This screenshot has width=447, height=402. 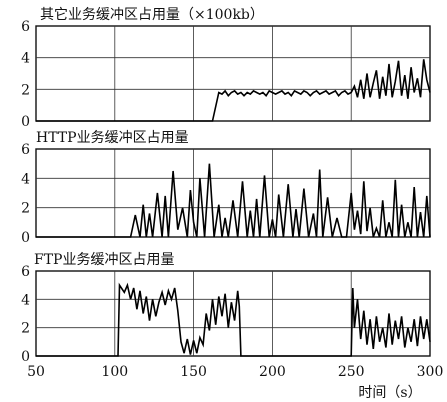 What do you see at coordinates (36, 372) in the screenshot?
I see `x-tick-label: 50` at bounding box center [36, 372].